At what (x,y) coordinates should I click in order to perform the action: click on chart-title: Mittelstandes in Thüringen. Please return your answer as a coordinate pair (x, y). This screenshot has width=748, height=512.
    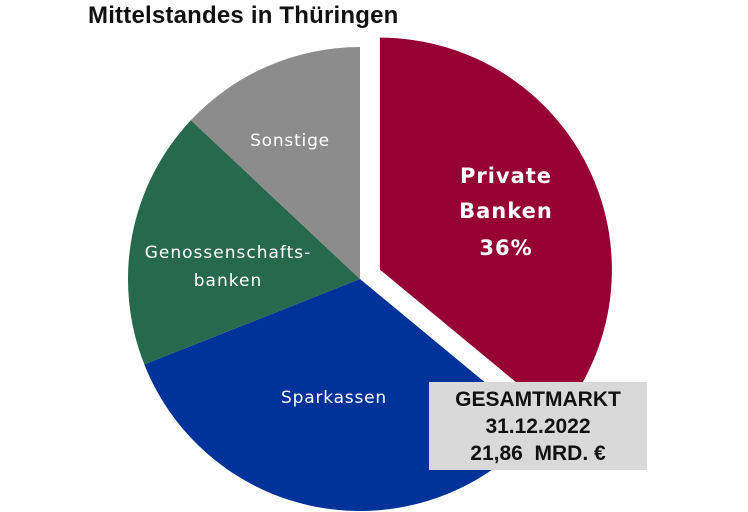
    Looking at the image, I should click on (243, 15).